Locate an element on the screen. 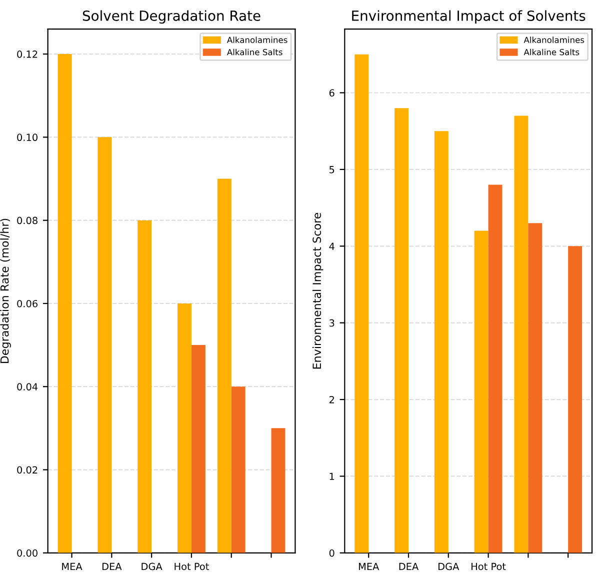 Image resolution: width=598 pixels, height=582 pixels. y-tick-label: 0.02 is located at coordinates (27, 470).